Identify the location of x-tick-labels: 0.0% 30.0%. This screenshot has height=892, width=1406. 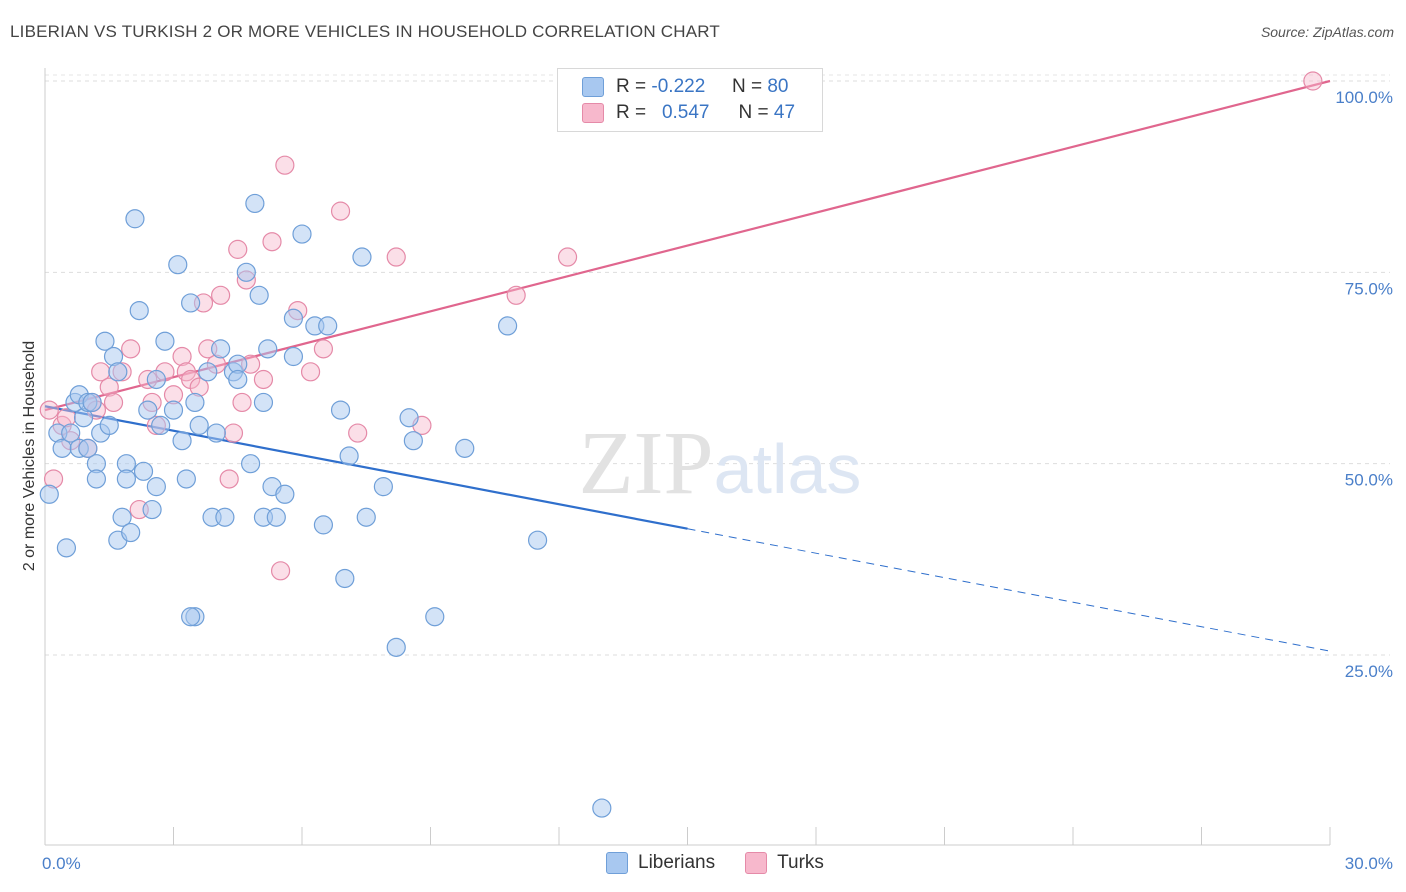
(717, 863).